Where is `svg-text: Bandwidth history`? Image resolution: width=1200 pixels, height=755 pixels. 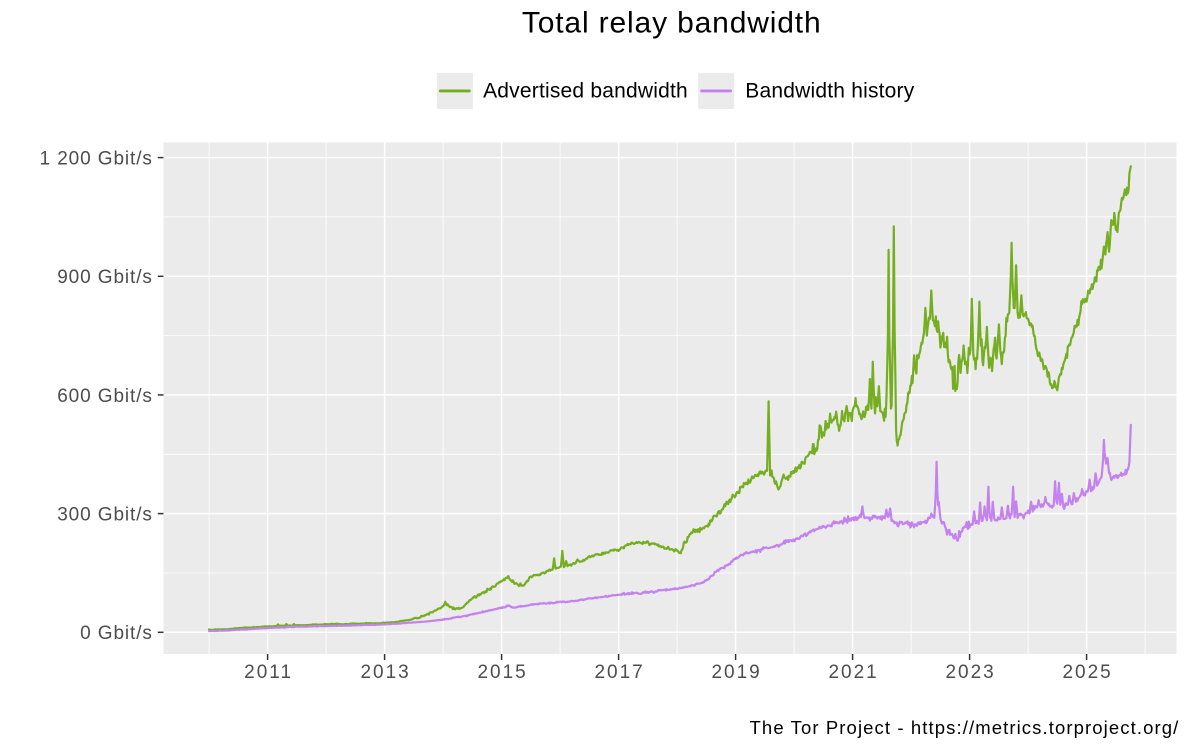
svg-text: Bandwidth history is located at coordinates (829, 91).